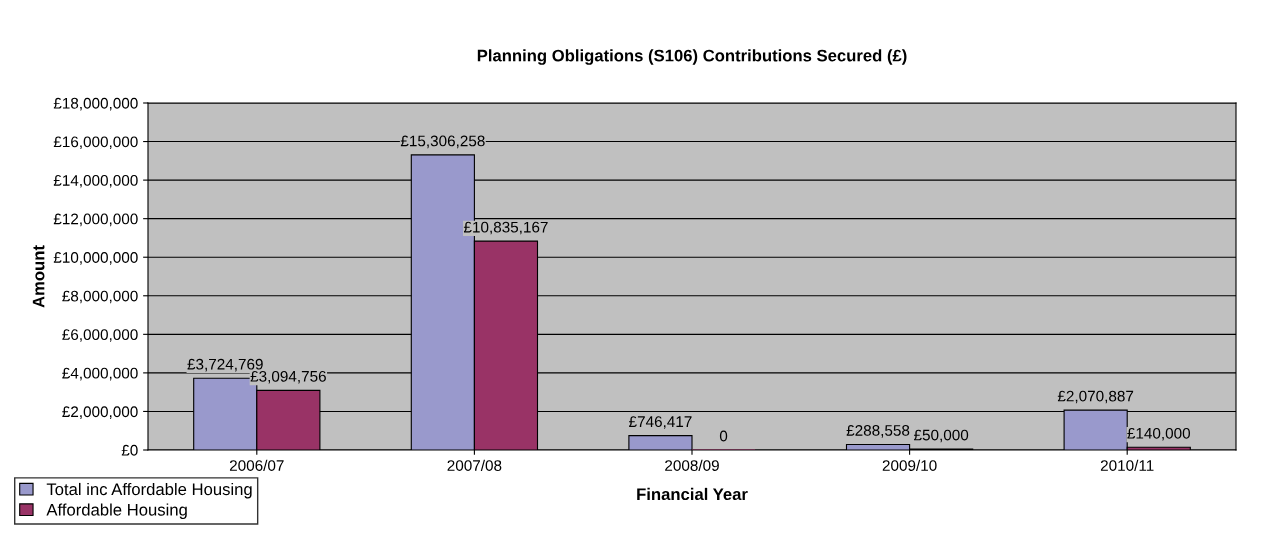 This screenshot has width=1276, height=535. What do you see at coordinates (129, 450) in the screenshot?
I see `y-tick-label: £0` at bounding box center [129, 450].